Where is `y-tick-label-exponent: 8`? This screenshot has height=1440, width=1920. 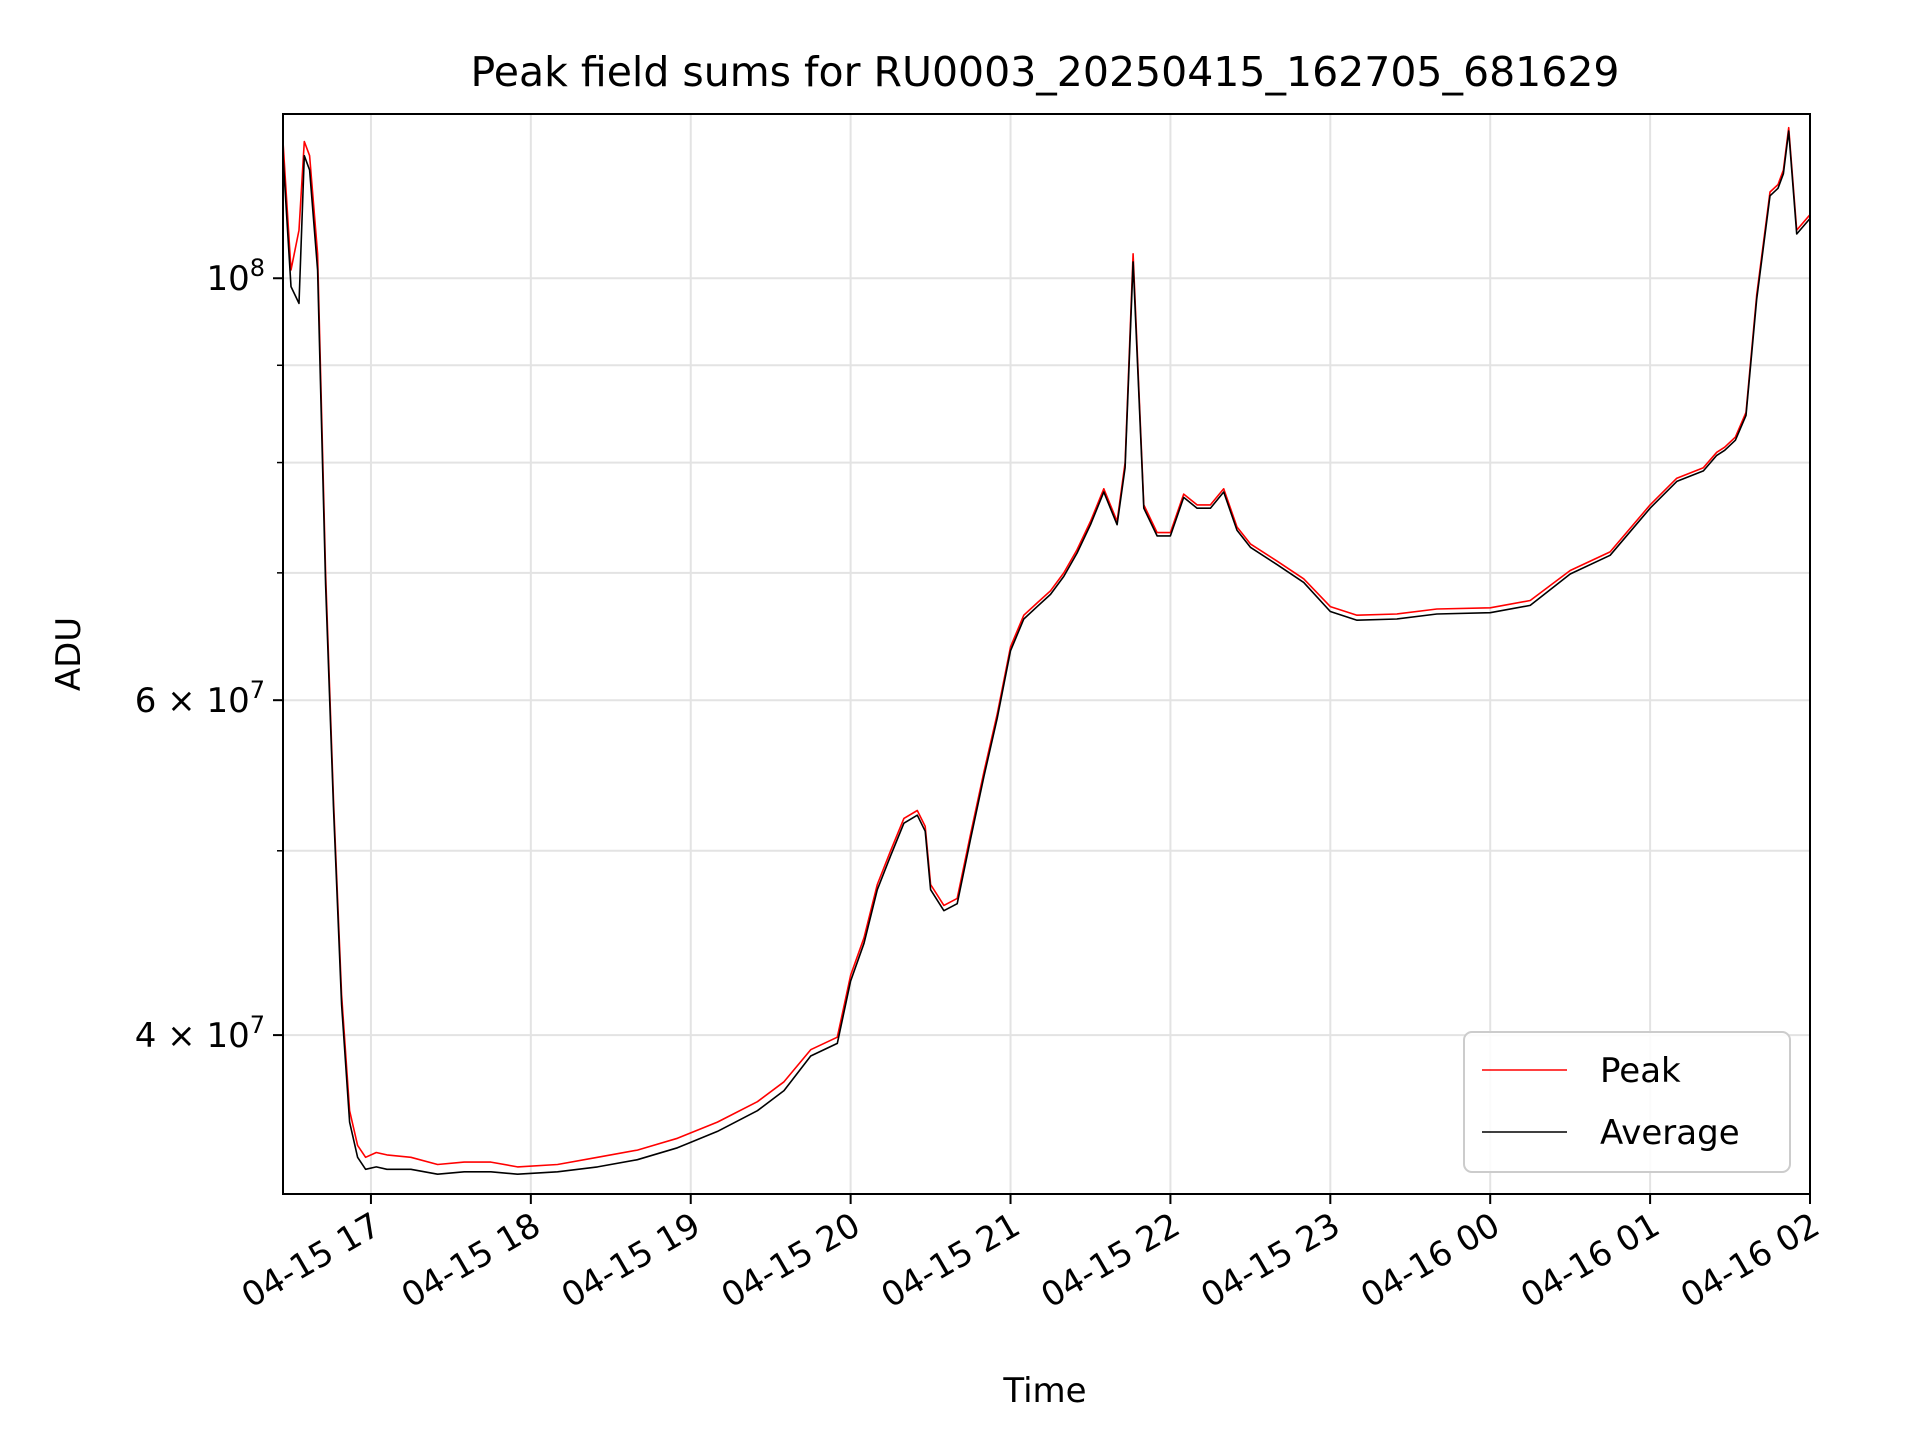
y-tick-label-exponent: 8 is located at coordinates (257, 268).